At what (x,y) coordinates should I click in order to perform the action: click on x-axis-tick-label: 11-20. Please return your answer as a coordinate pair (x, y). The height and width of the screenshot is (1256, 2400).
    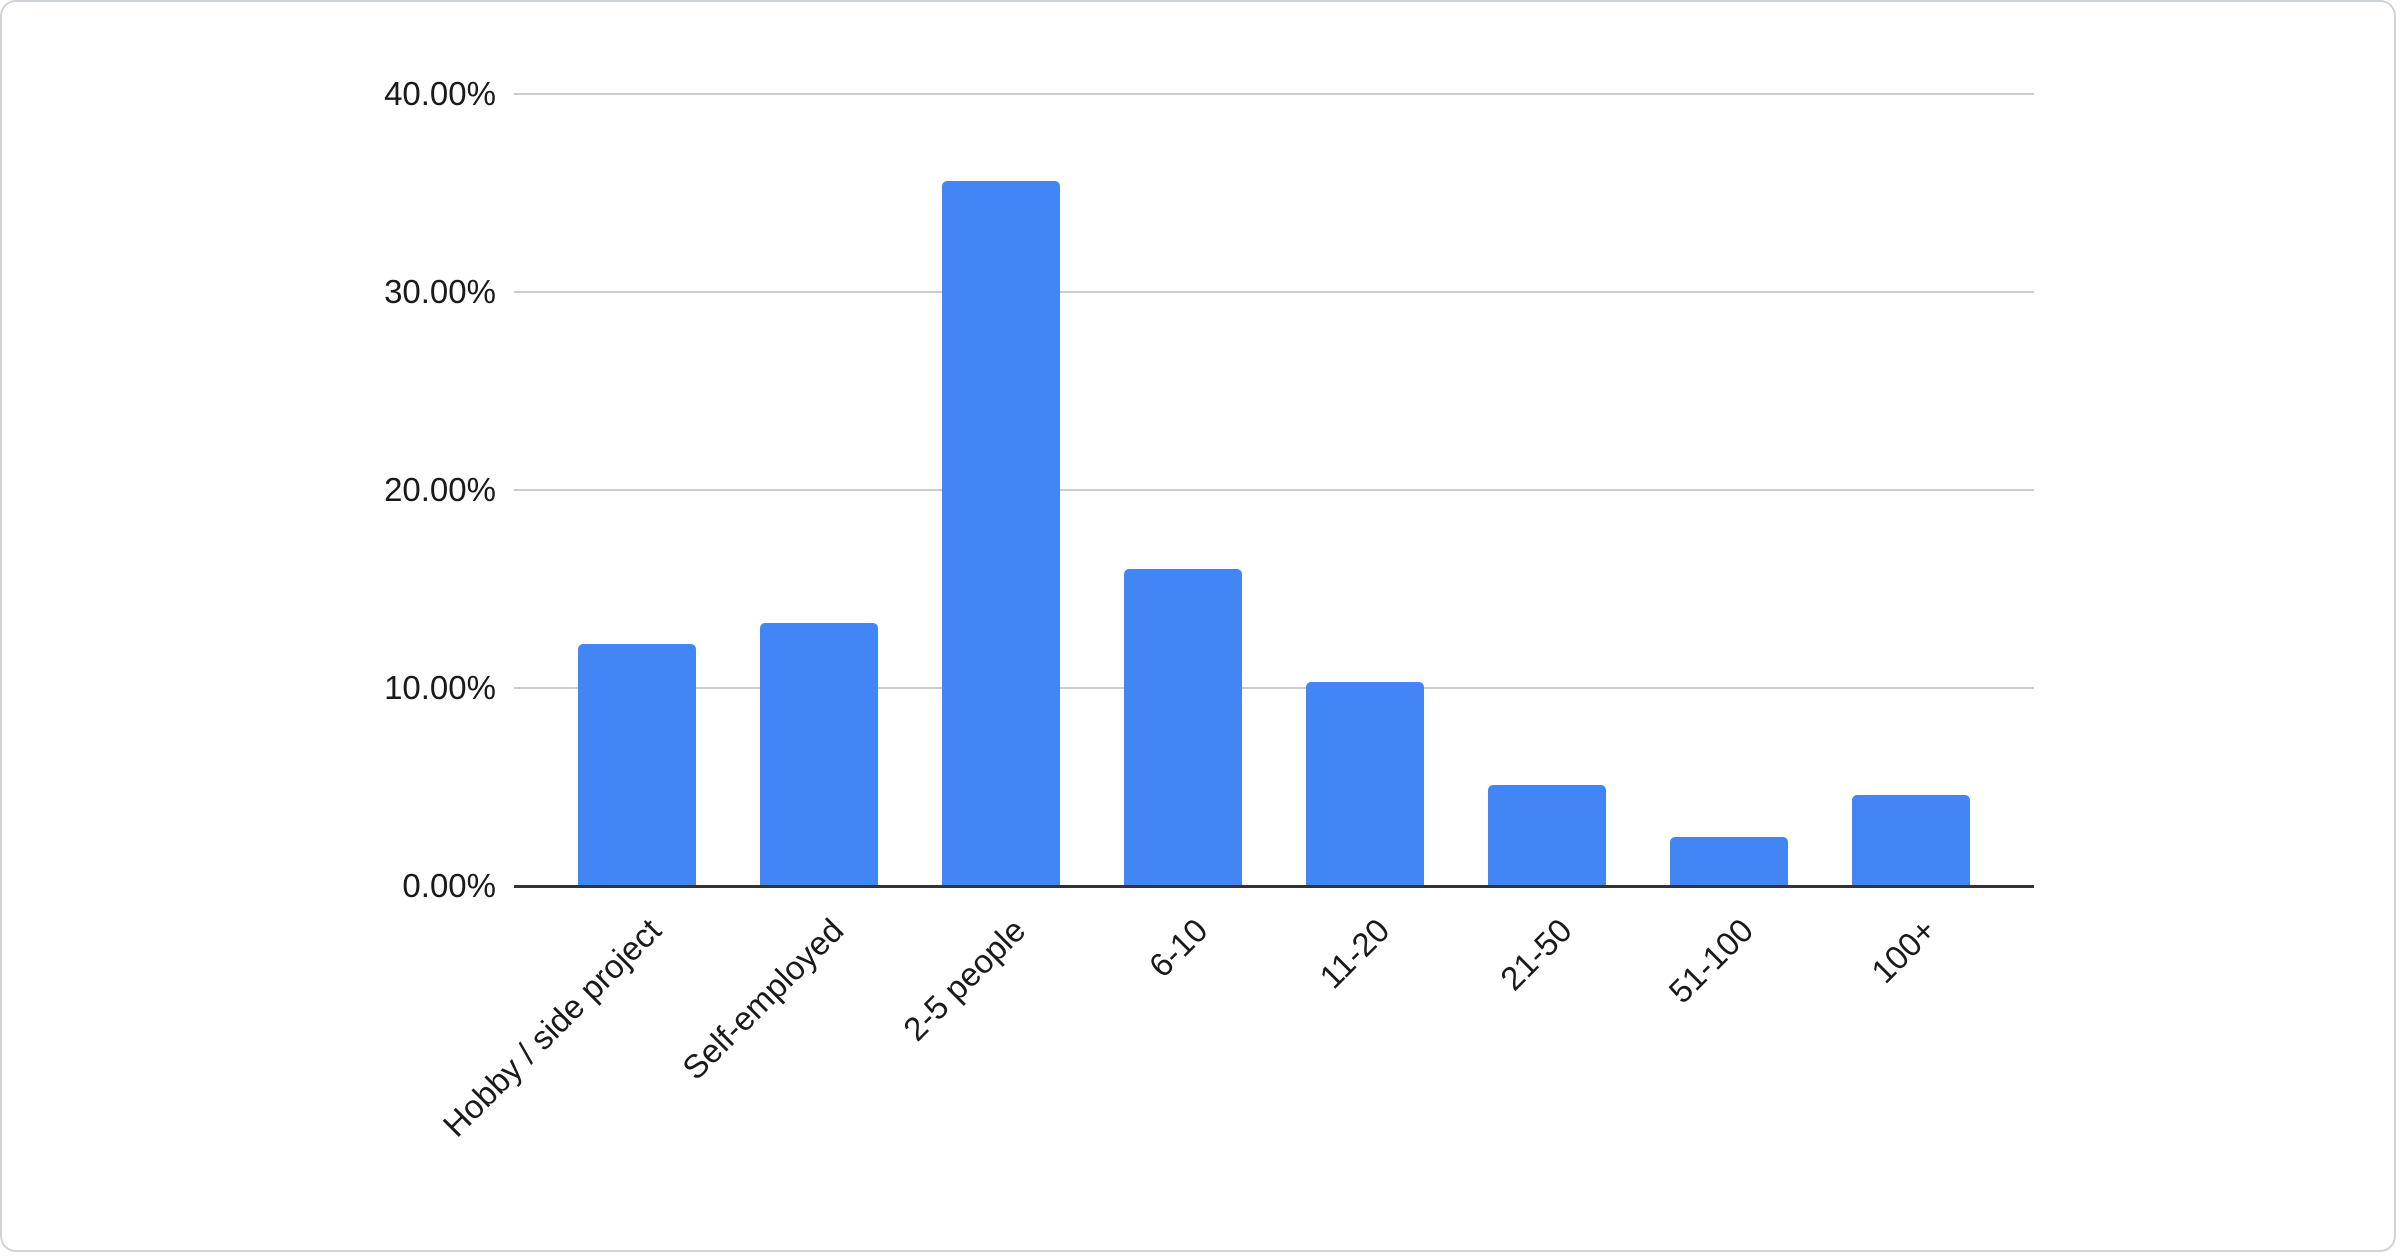
    Looking at the image, I should click on (1354, 953).